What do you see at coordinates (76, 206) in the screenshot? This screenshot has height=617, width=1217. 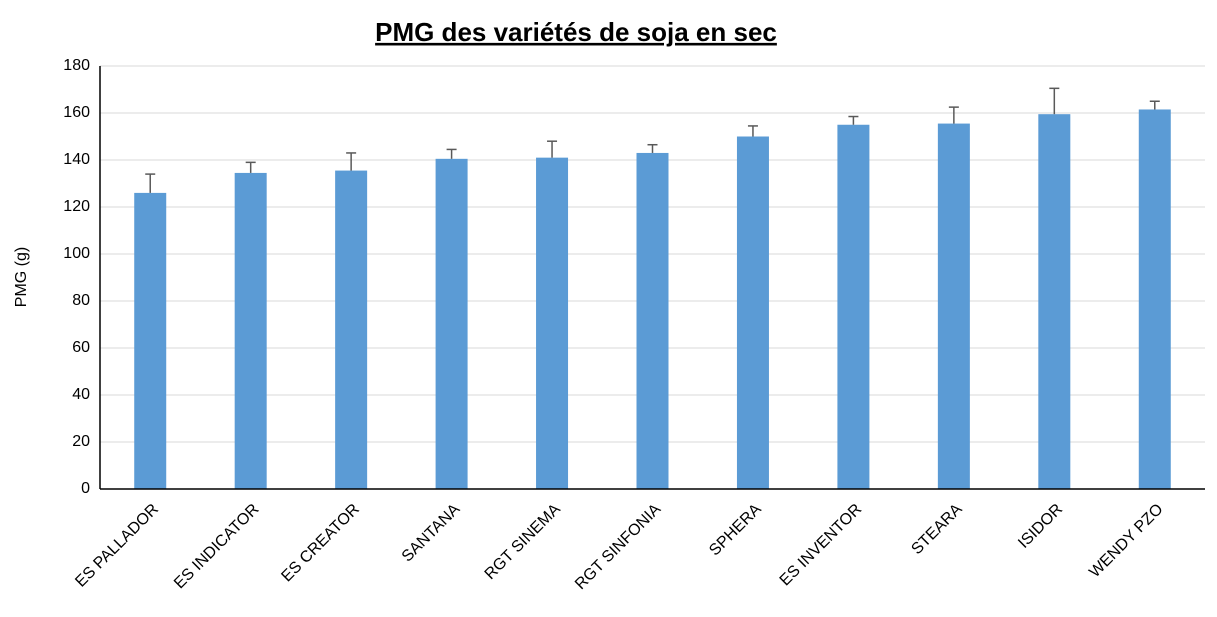 I see `y-tick-label: 120` at bounding box center [76, 206].